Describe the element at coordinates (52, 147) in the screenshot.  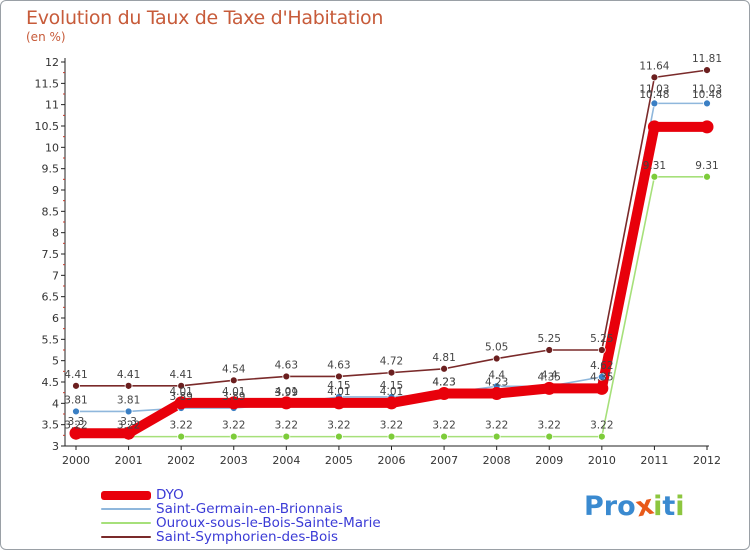
I see `y-tick-label: 10` at that location.